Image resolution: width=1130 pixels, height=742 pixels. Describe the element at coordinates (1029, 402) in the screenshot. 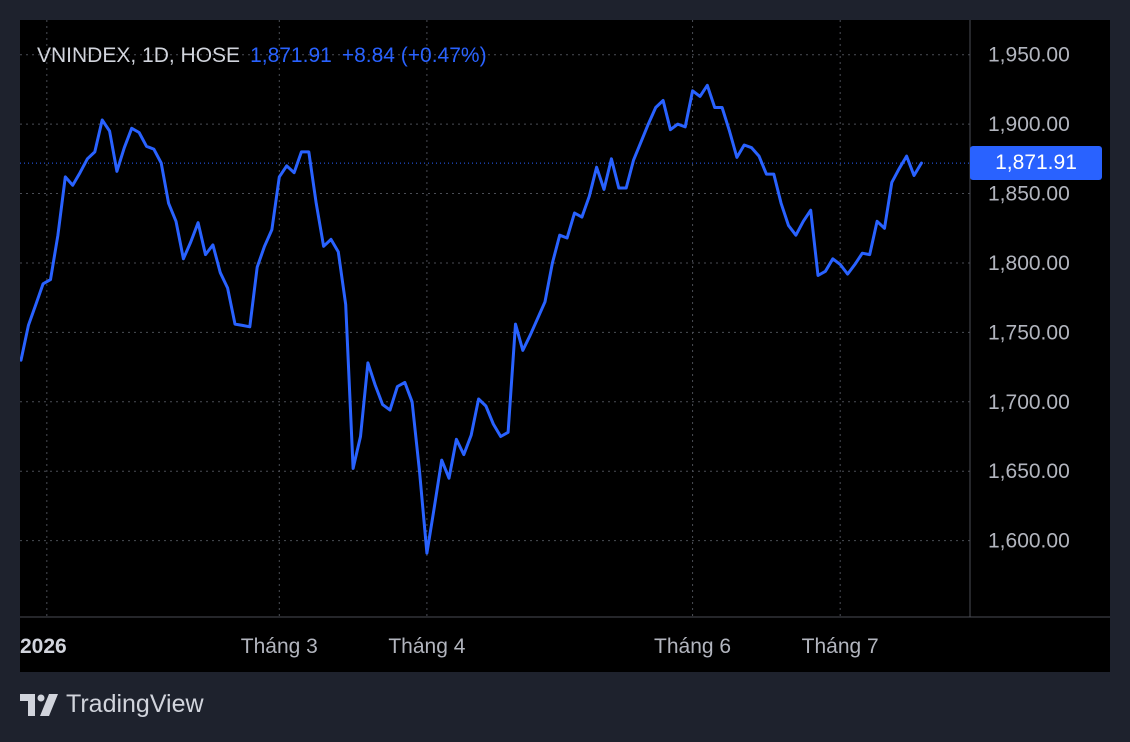

I see `y-tick-label: 1,700.00` at that location.